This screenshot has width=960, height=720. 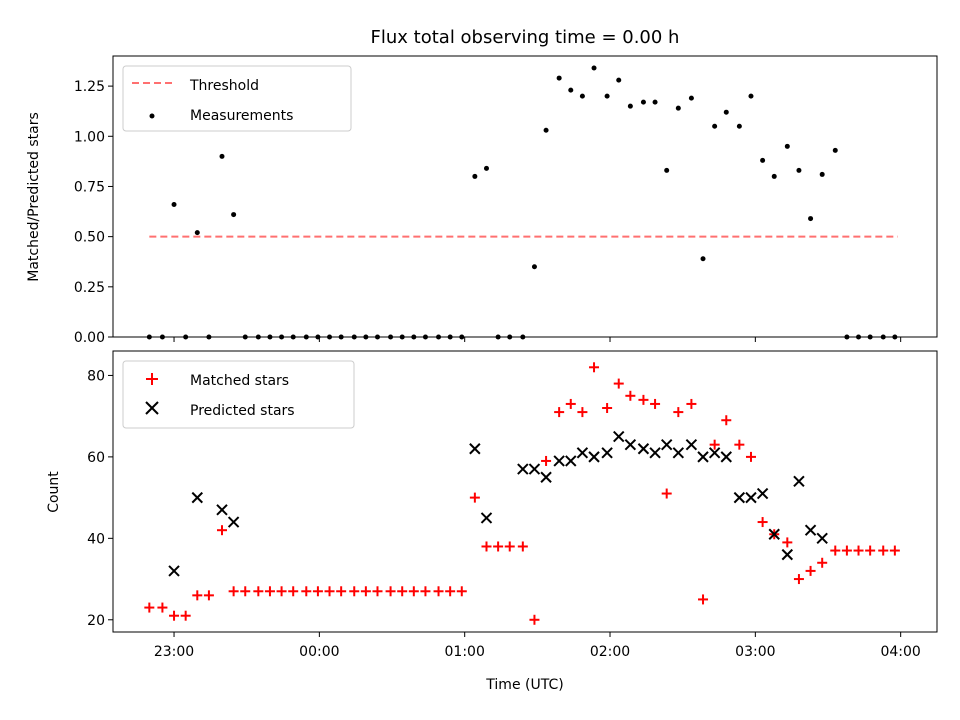 I want to click on ratio-ytick-label: 1.25, so click(x=89, y=87).